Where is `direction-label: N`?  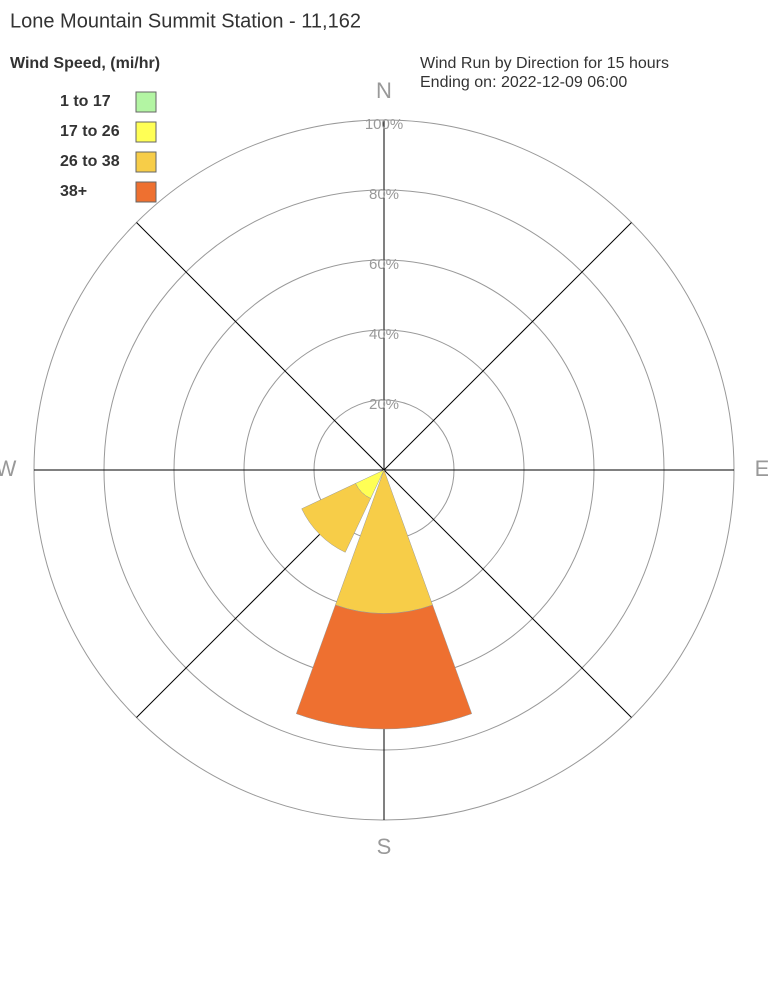
direction-label: N is located at coordinates (384, 90).